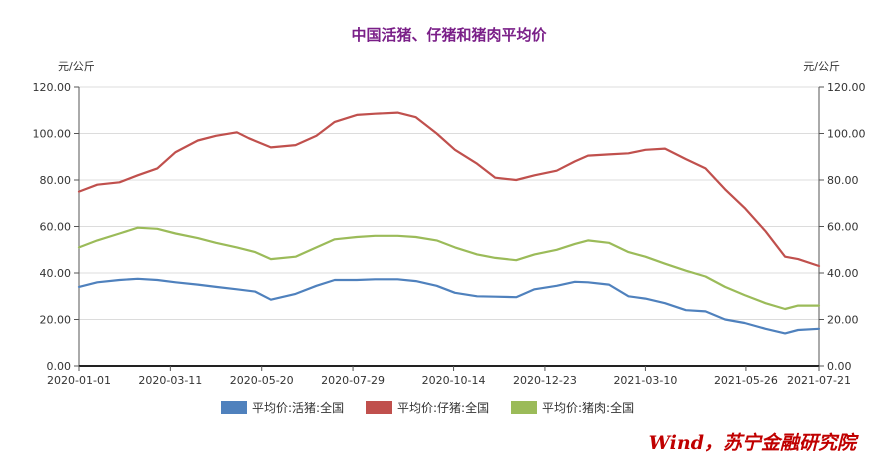 The height and width of the screenshot is (473, 888). I want to click on x-tick-label: 2021-07-21, so click(819, 380).